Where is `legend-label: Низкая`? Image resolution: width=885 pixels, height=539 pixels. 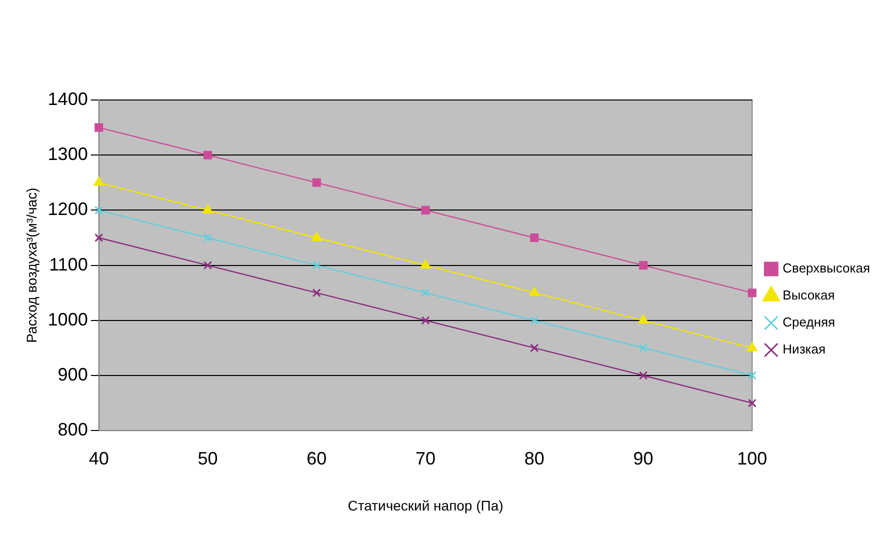 legend-label: Низкая is located at coordinates (804, 349).